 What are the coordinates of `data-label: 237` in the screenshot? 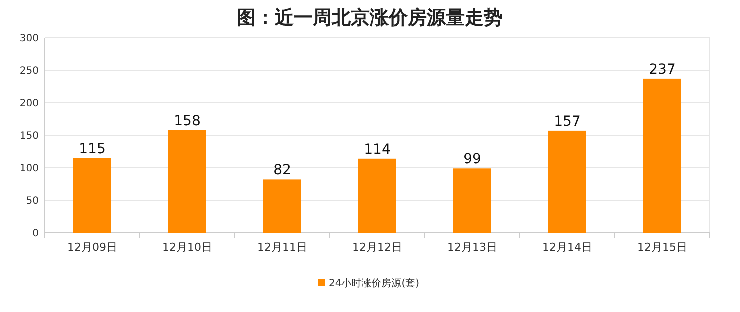 It's located at (662, 70).